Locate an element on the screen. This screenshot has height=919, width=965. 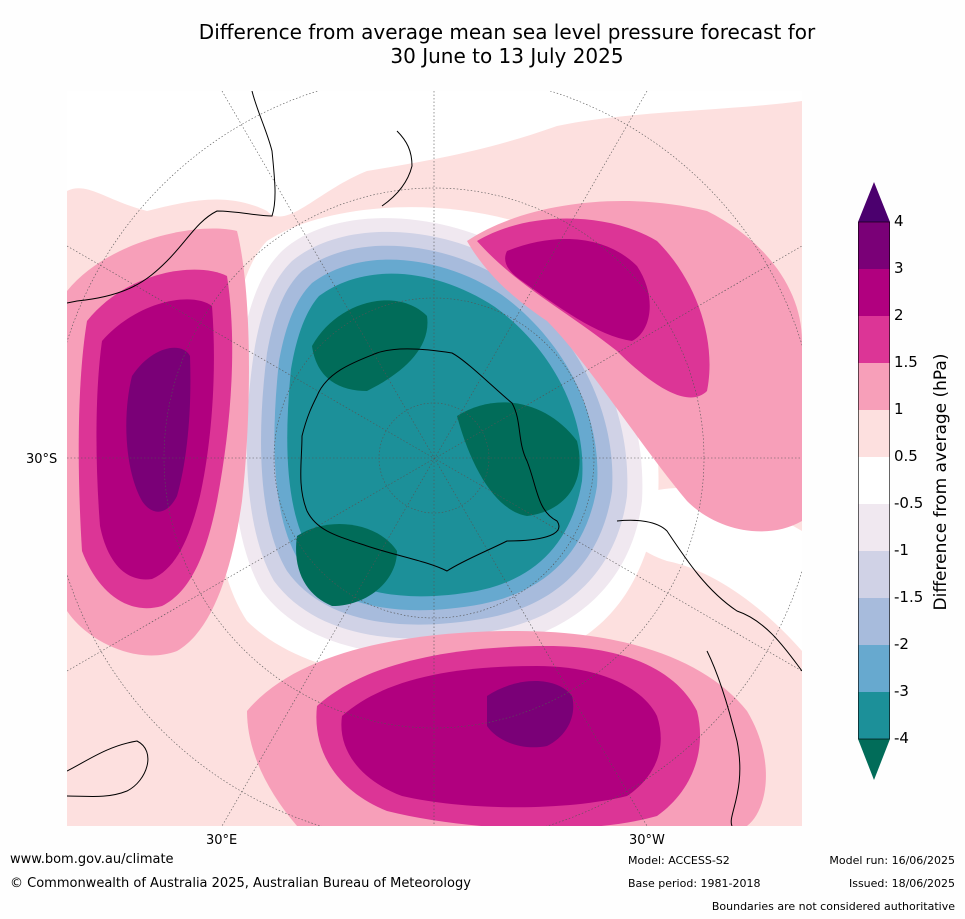
colorbar-tick-label: 0.5 is located at coordinates (906, 456).